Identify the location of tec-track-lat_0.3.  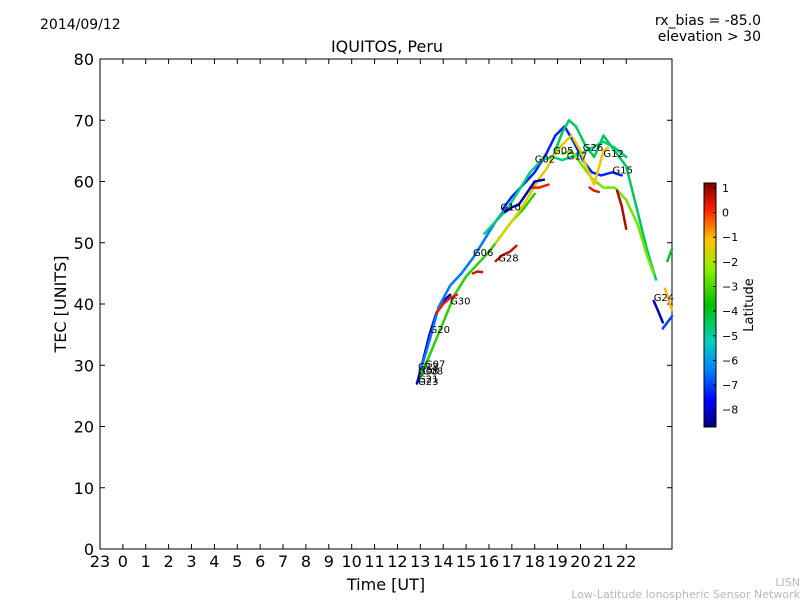
(447, 304).